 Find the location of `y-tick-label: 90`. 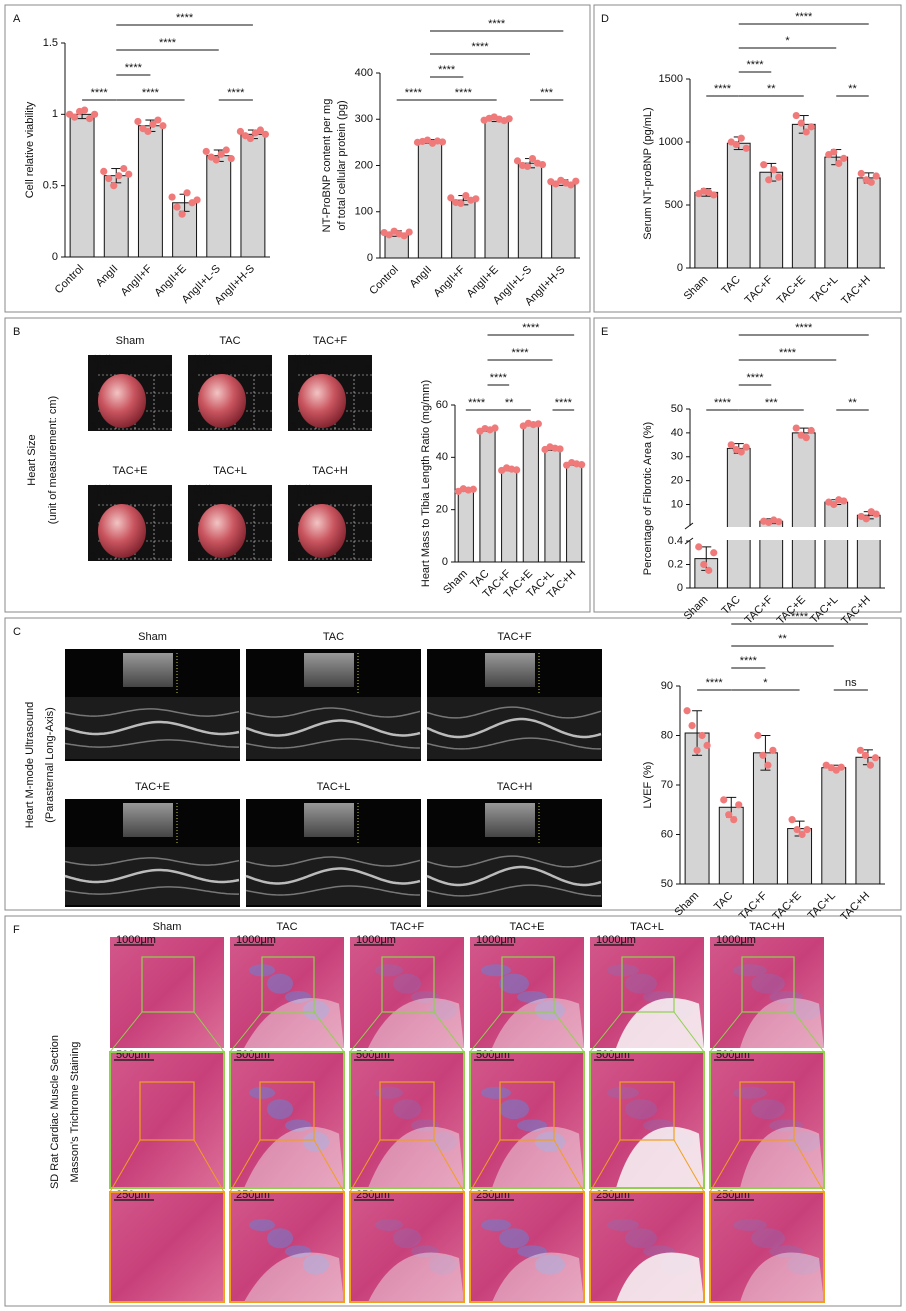

y-tick-label: 90 is located at coordinates (667, 686).